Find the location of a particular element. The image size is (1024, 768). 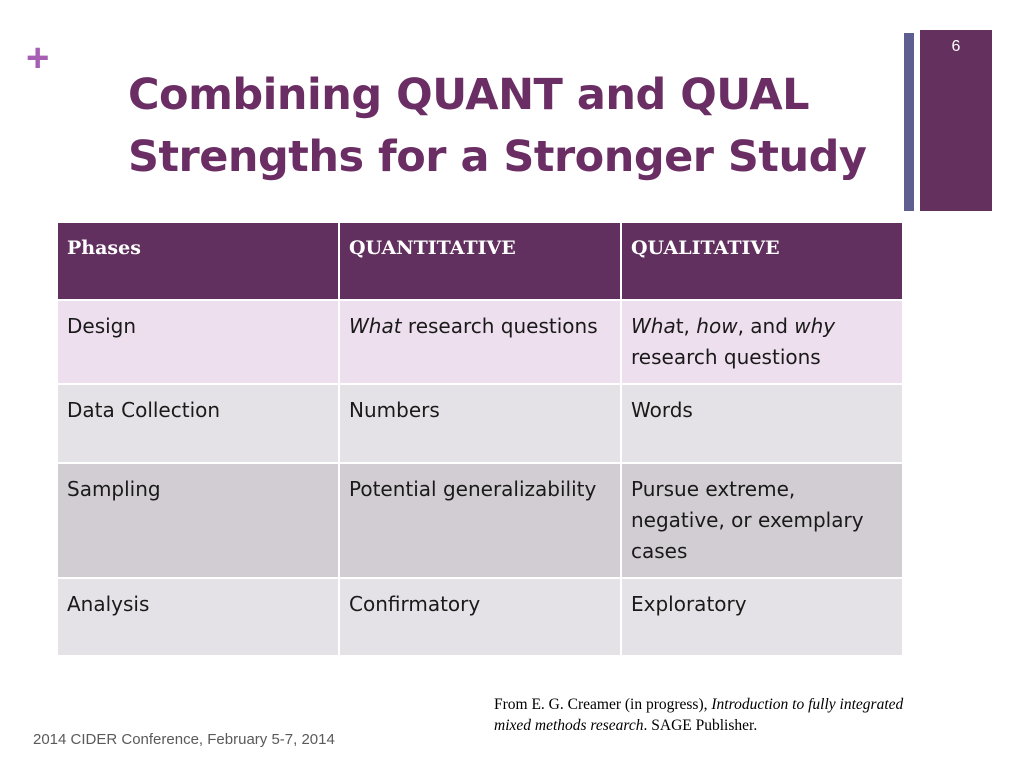

phase-cell: Analysis is located at coordinates (198, 617).